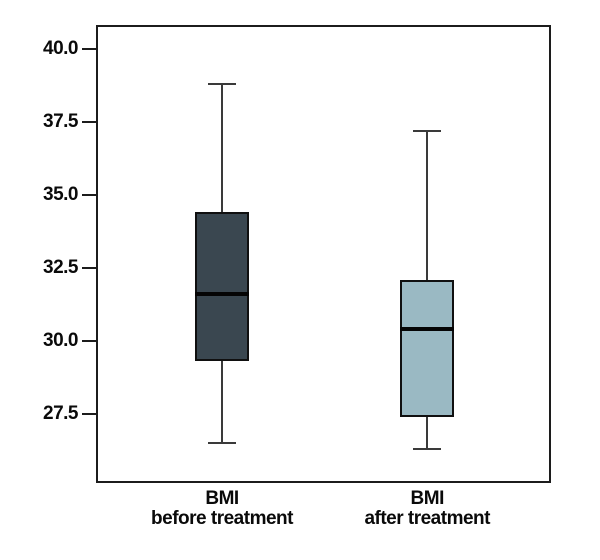 The height and width of the screenshot is (560, 600). I want to click on y-tick-label: 35.0, so click(60, 194).